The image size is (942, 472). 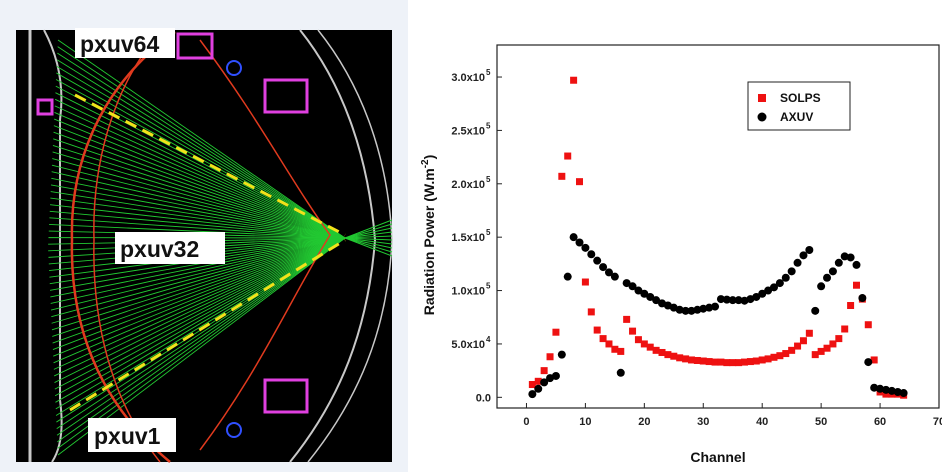 I want to click on lower-right-port-structure, so click(x=286, y=396).